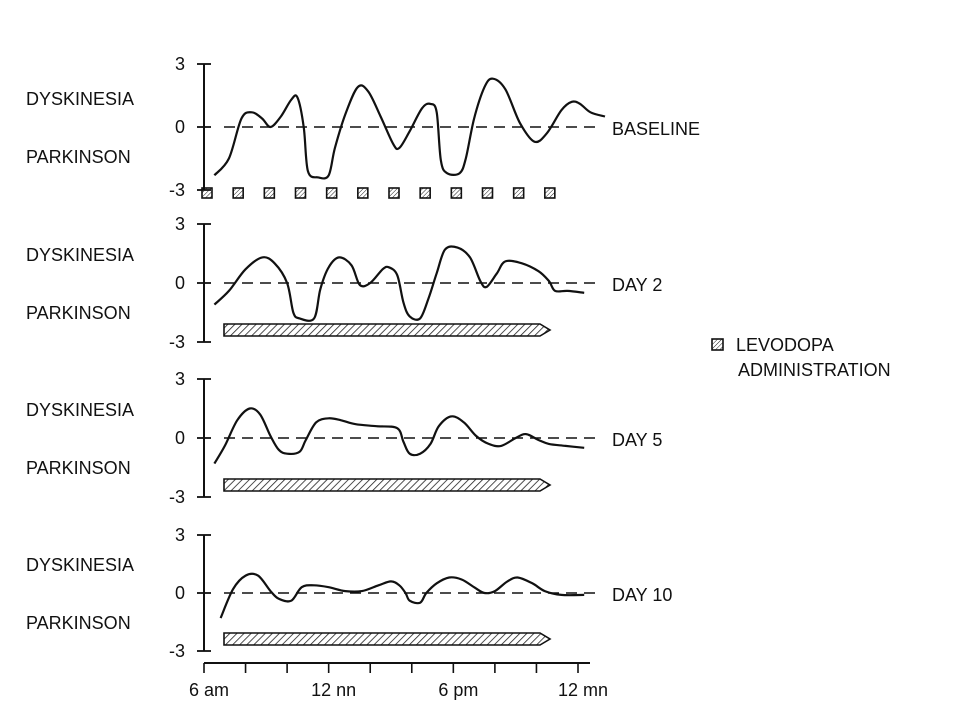 This screenshot has height=725, width=960. What do you see at coordinates (814, 370) in the screenshot?
I see `legend-label-line2: ADMINISTRATION` at bounding box center [814, 370].